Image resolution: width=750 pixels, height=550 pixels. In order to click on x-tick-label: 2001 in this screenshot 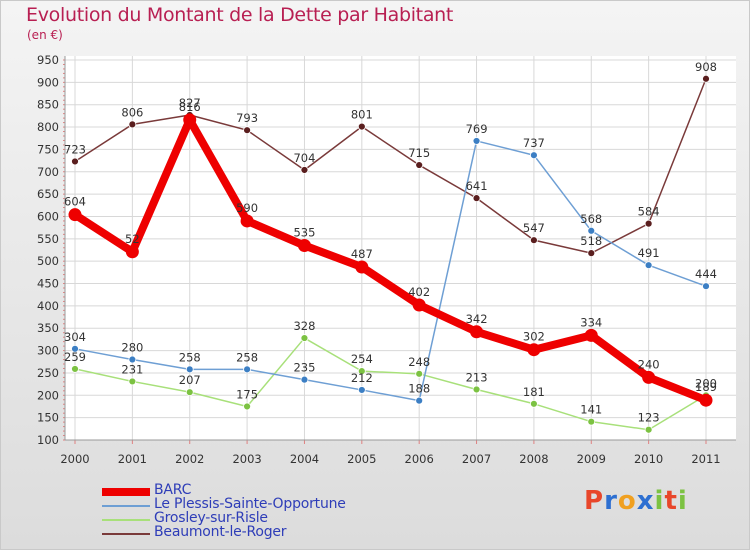, I will do `click(132, 459)`.